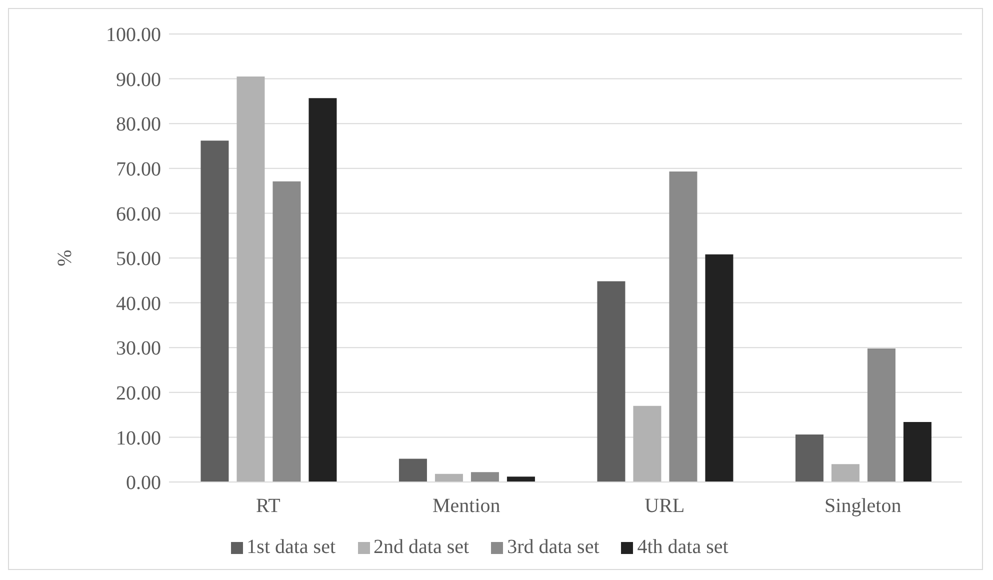 The height and width of the screenshot is (580, 993). What do you see at coordinates (65, 258) in the screenshot?
I see `y-axis-title: %` at bounding box center [65, 258].